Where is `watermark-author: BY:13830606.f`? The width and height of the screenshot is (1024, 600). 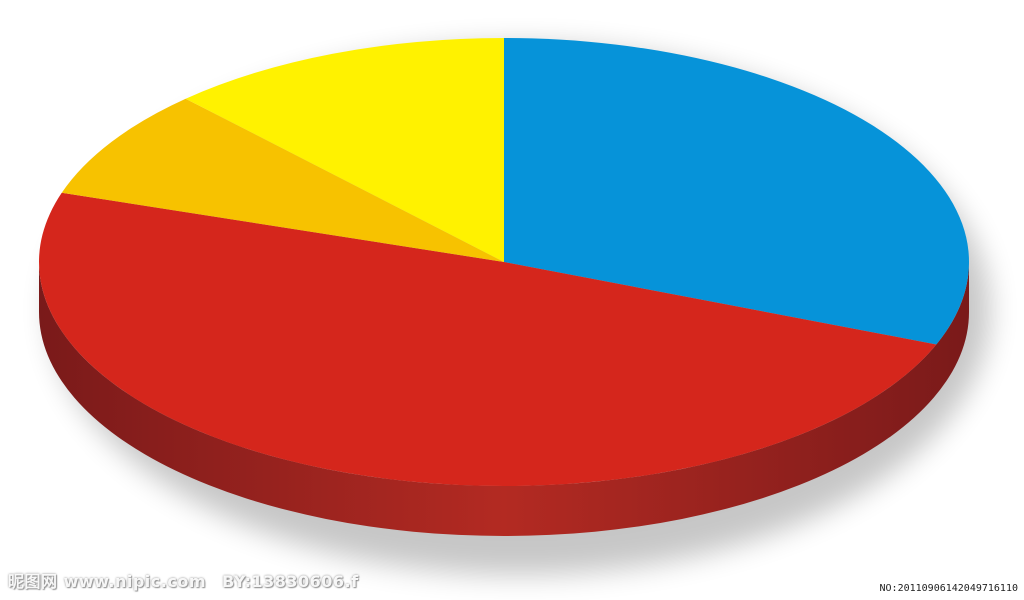 watermark-author: BY:13830606.f is located at coordinates (290, 581).